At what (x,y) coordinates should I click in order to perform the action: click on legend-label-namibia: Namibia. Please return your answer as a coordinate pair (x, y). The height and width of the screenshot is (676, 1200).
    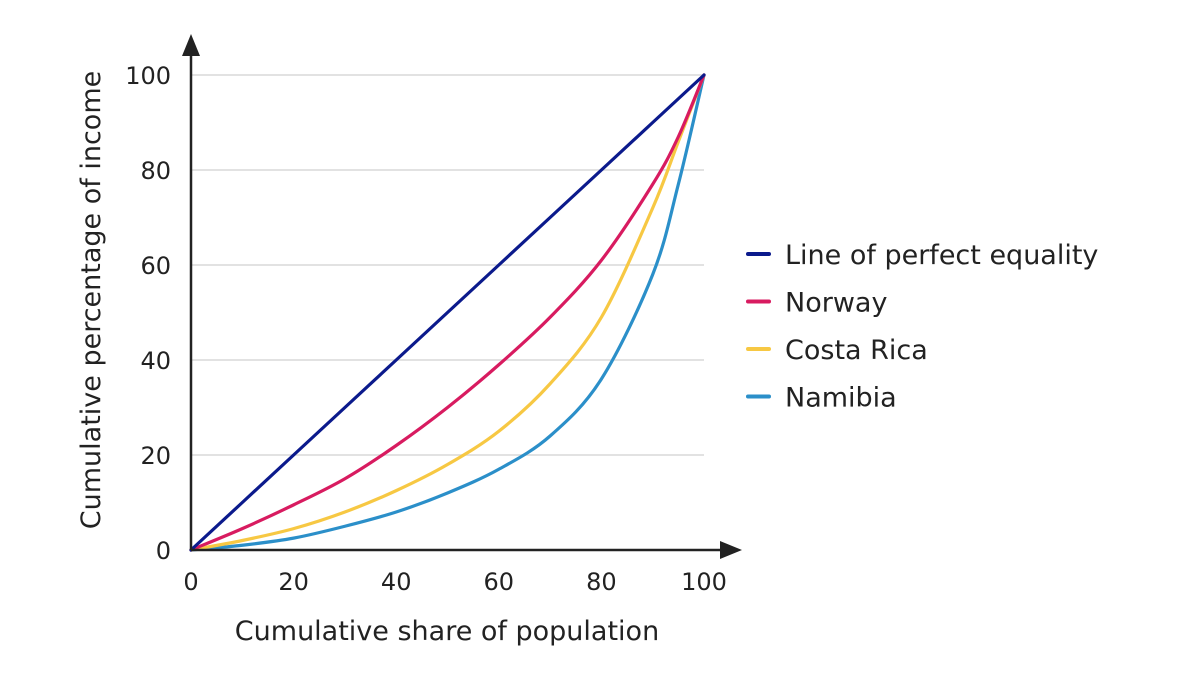
    Looking at the image, I should click on (841, 398).